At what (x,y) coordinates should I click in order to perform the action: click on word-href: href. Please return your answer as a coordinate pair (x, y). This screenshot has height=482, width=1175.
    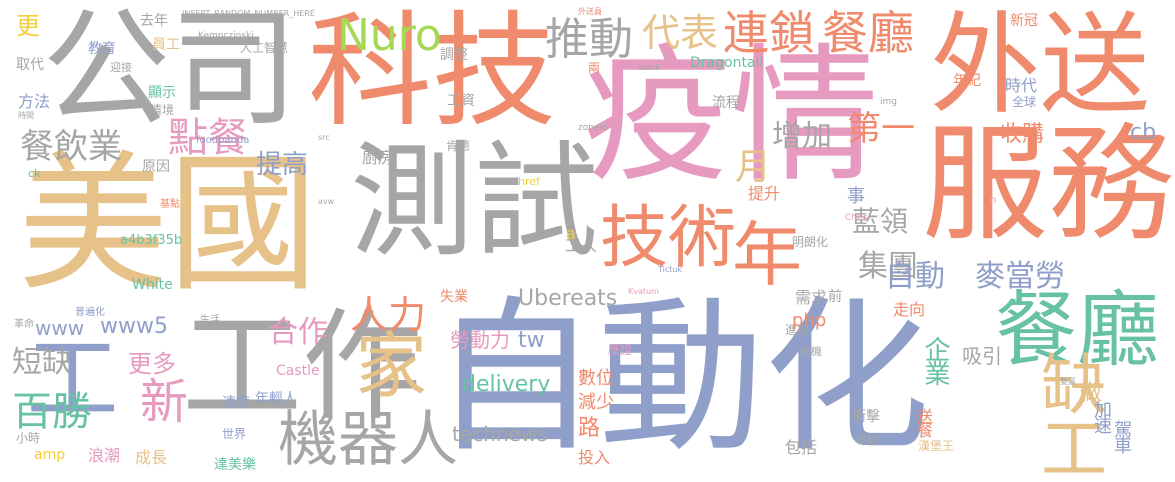
    Looking at the image, I should click on (529, 181).